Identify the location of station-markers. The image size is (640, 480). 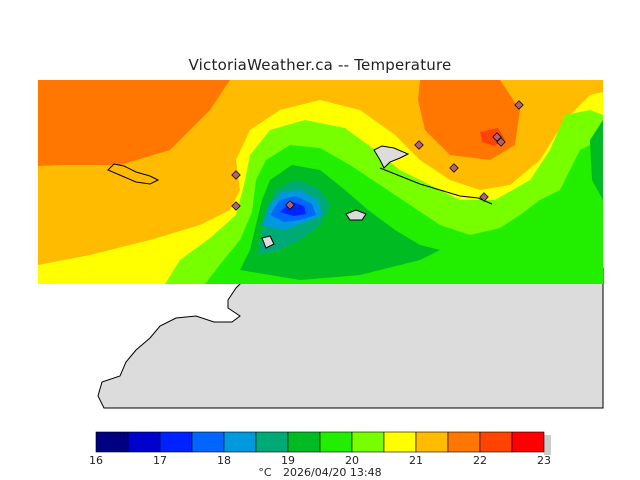
(377, 155).